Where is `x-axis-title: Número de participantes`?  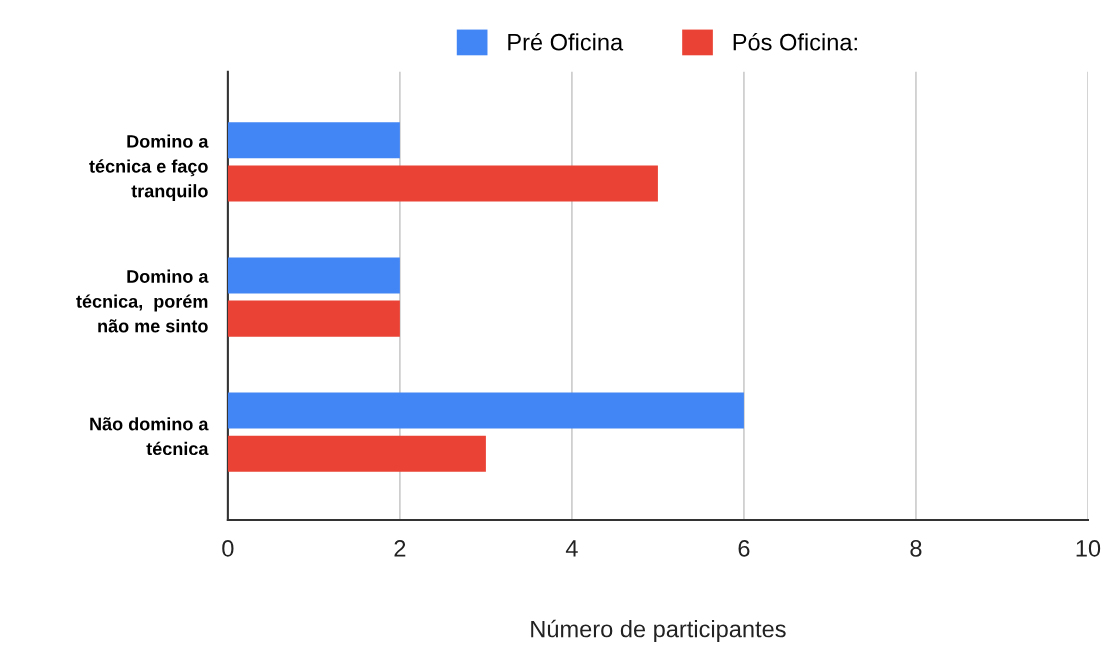
x-axis-title: Número de participantes is located at coordinates (658, 631).